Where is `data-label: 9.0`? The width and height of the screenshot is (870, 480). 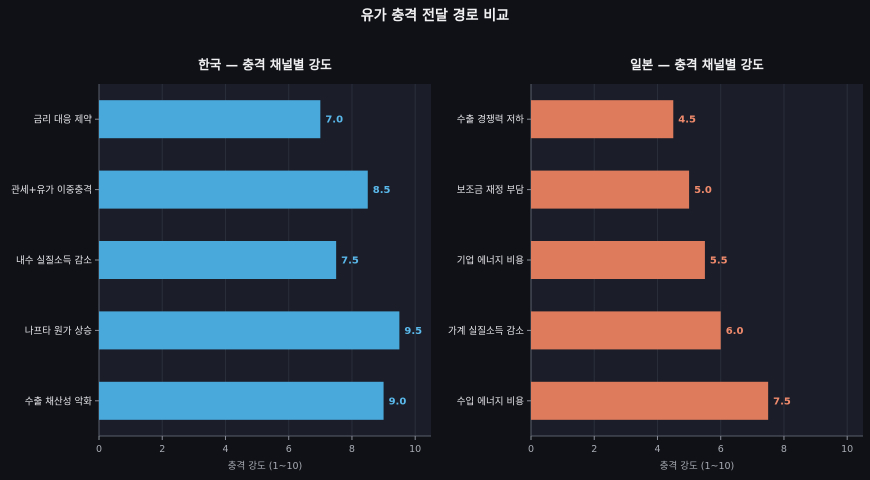 data-label: 9.0 is located at coordinates (398, 401).